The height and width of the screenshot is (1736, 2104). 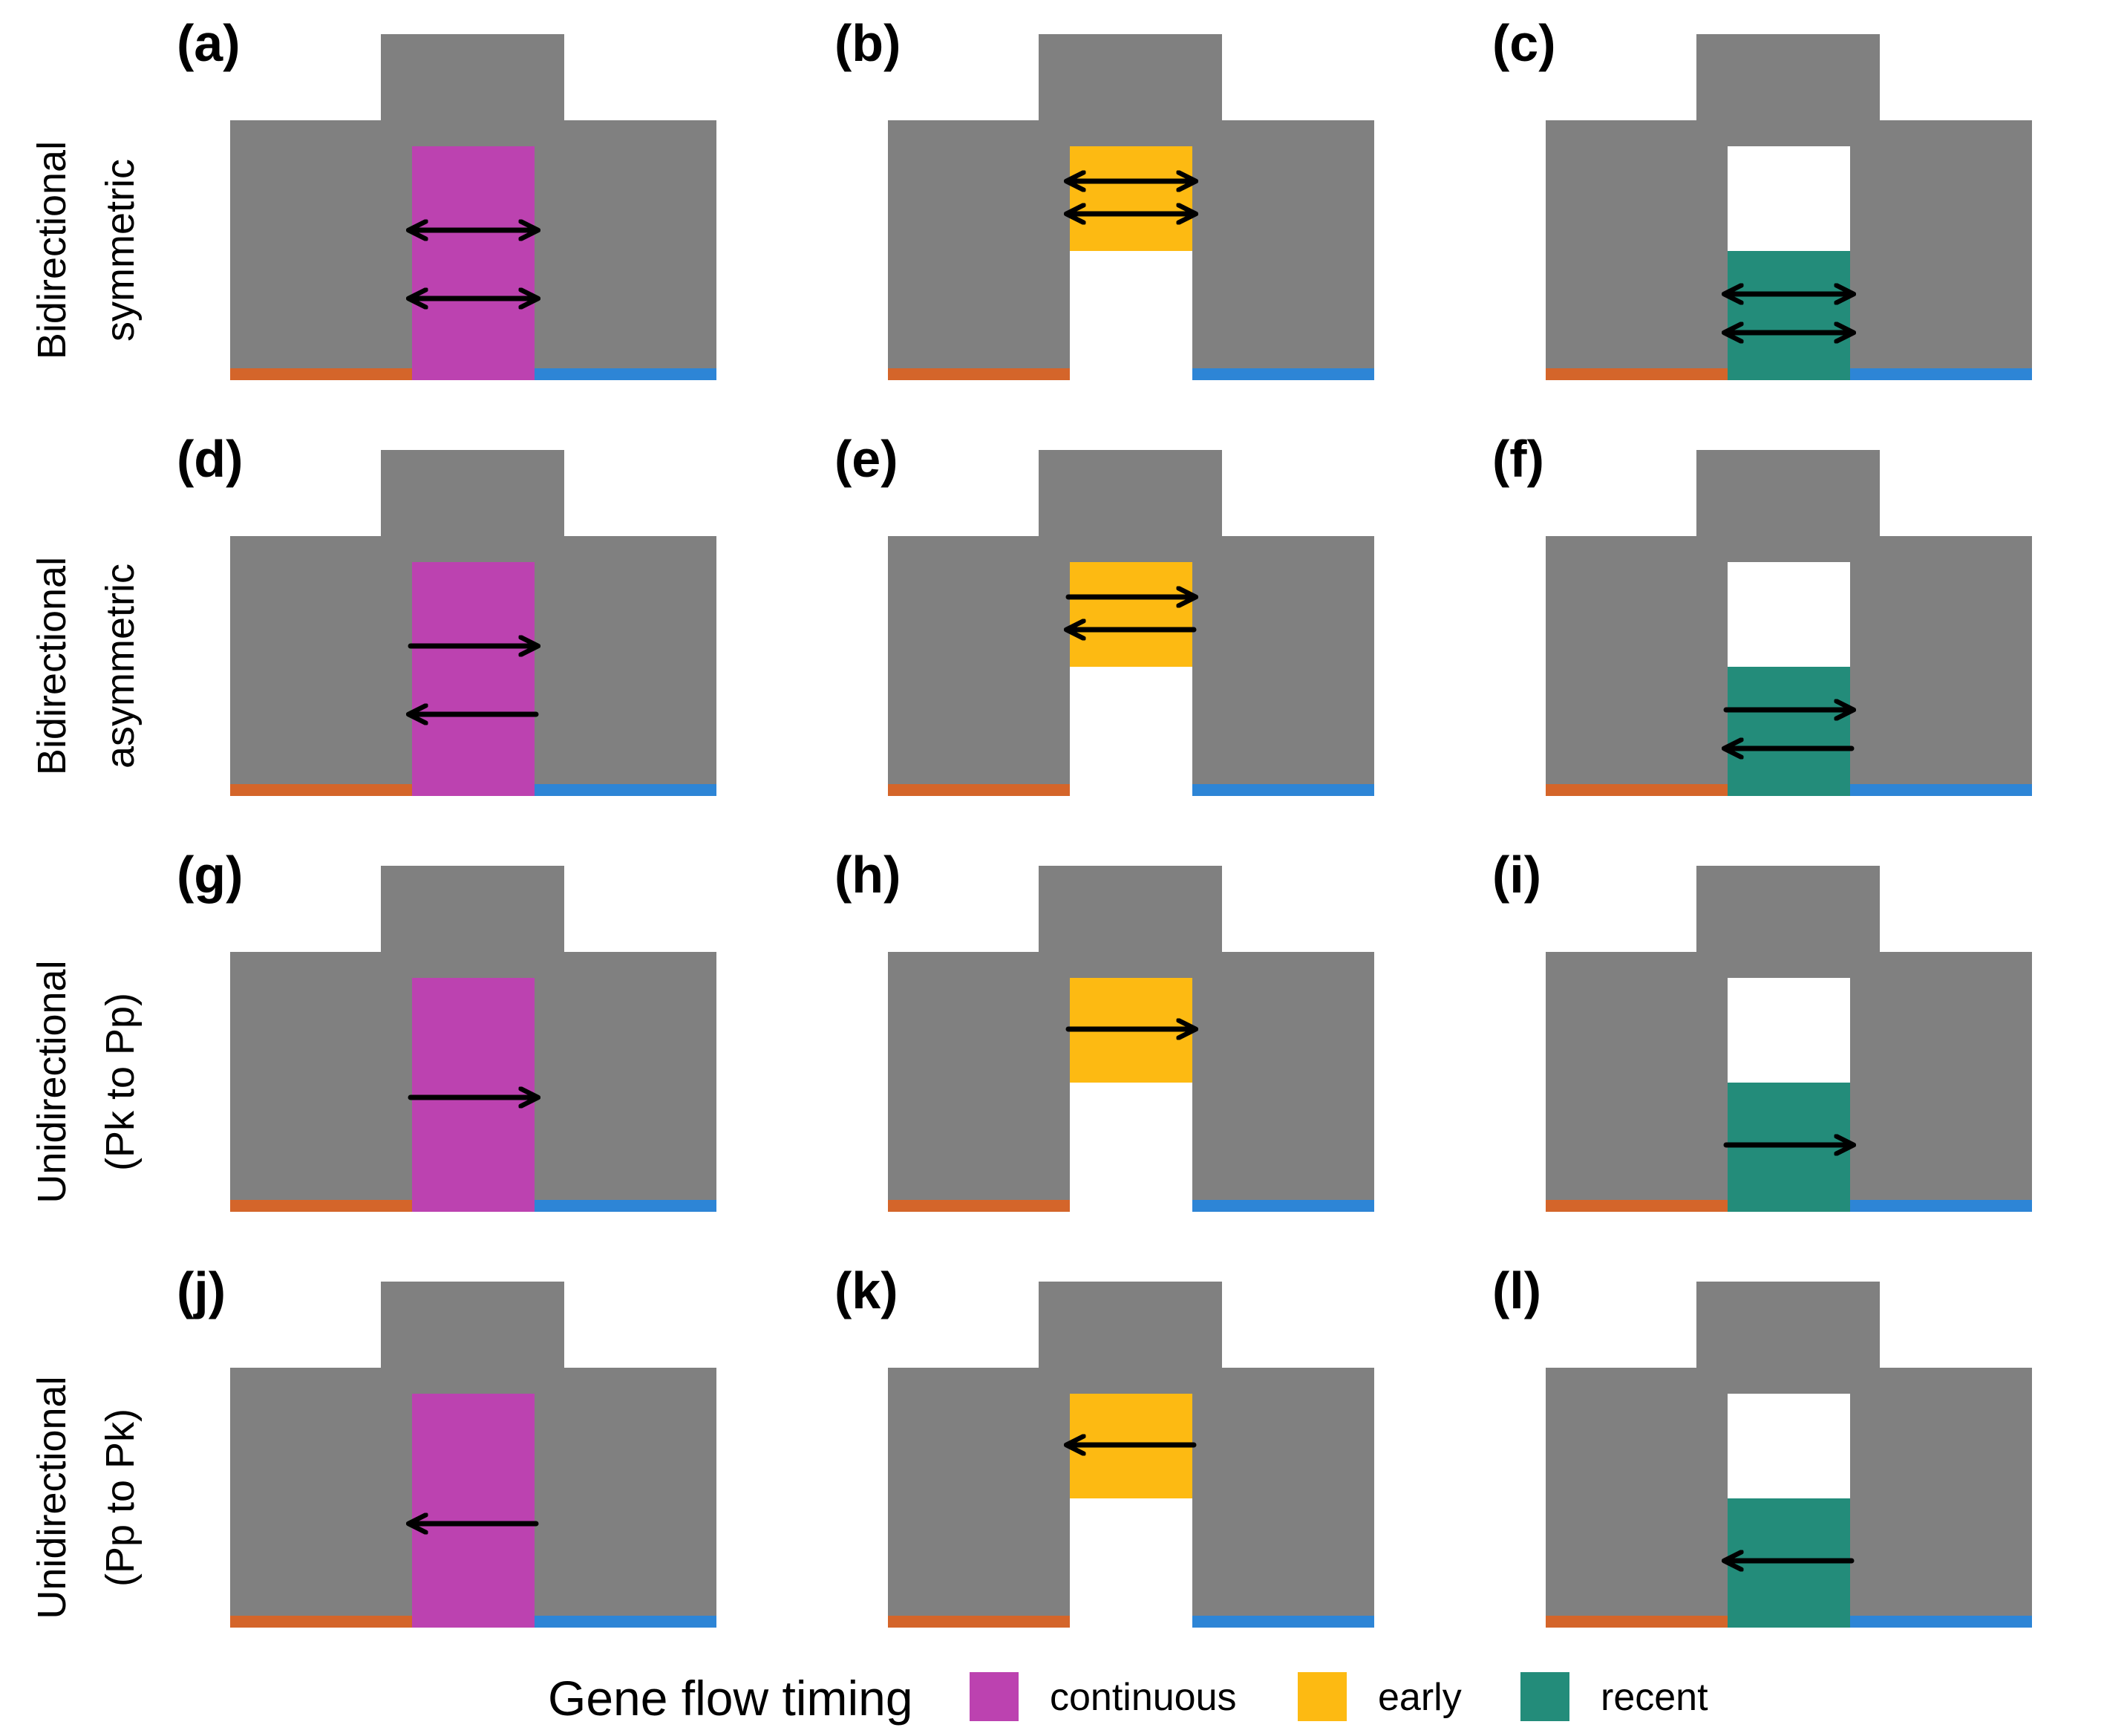 What do you see at coordinates (866, 459) in the screenshot?
I see `panel-label: (e)` at bounding box center [866, 459].